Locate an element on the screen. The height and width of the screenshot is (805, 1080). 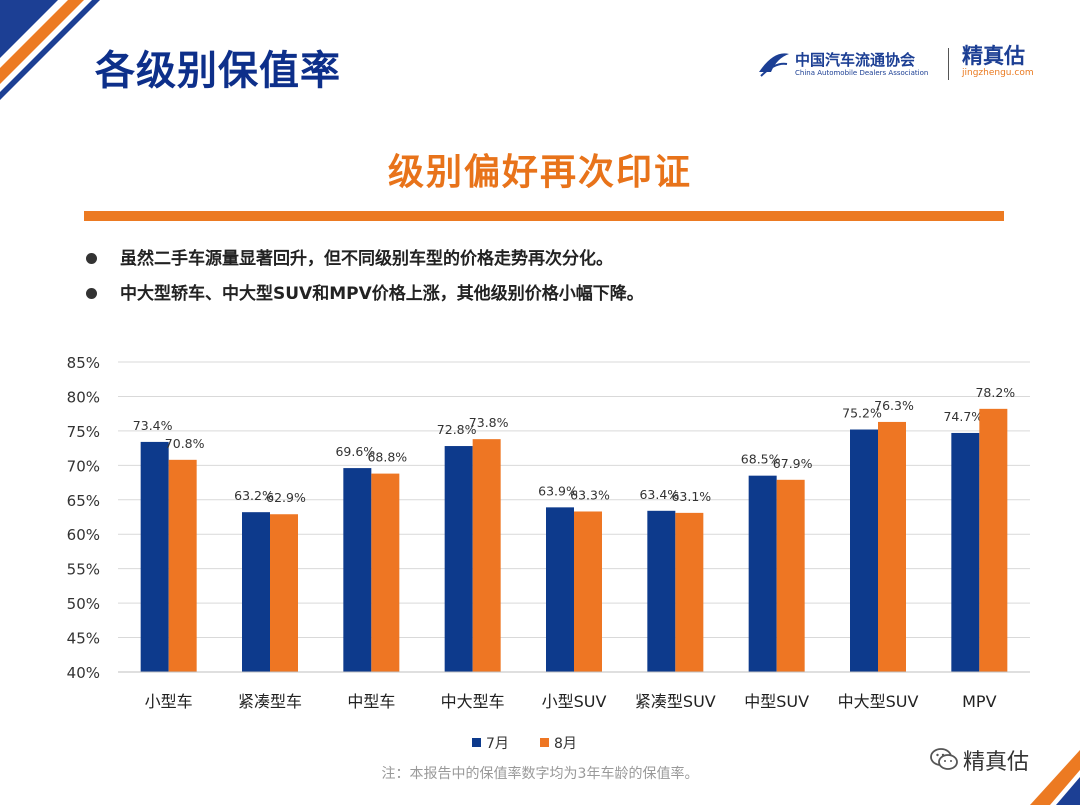
logo-divider is located at coordinates (948, 64).